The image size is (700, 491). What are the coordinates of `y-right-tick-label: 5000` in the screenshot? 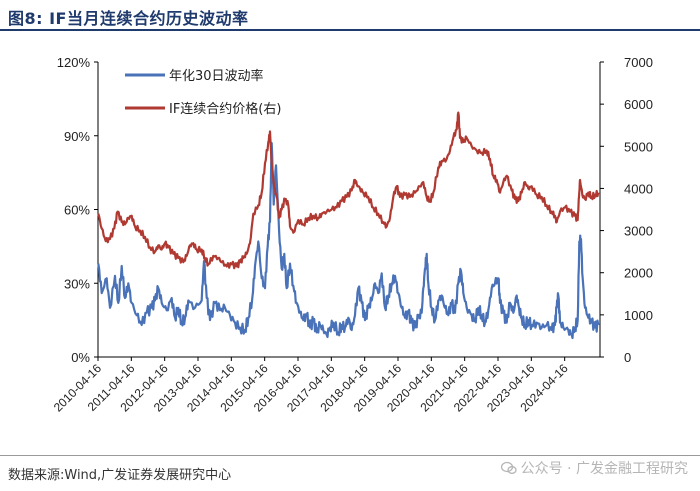 It's located at (638, 146).